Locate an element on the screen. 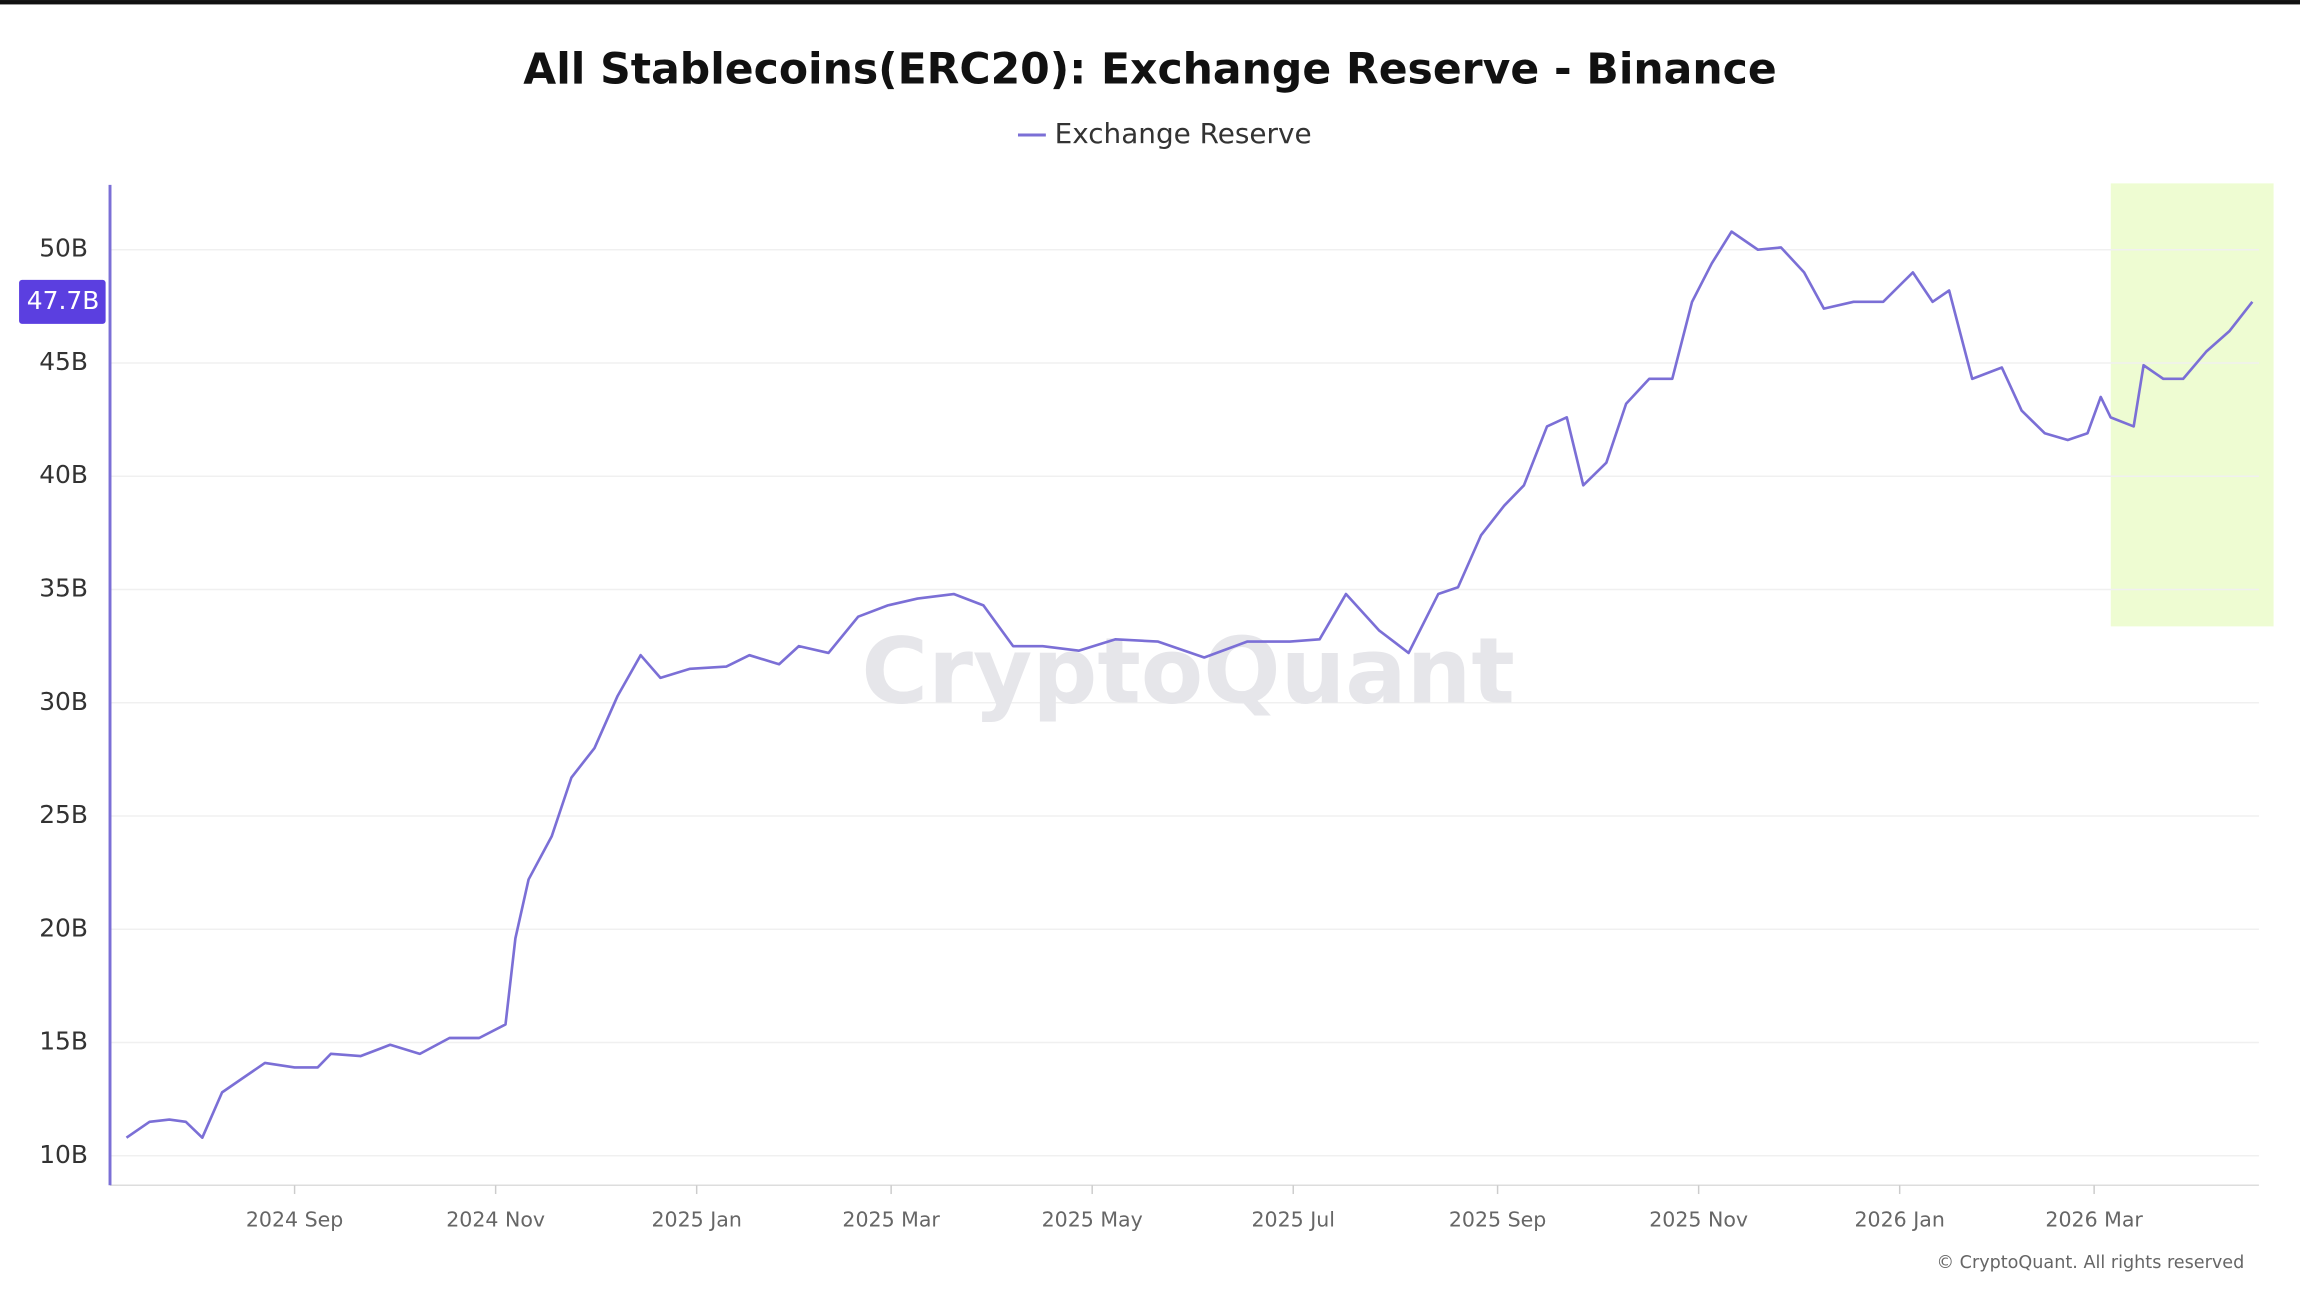 The image size is (2300, 1296). x-tick-label: 2025 May is located at coordinates (1092, 1219).